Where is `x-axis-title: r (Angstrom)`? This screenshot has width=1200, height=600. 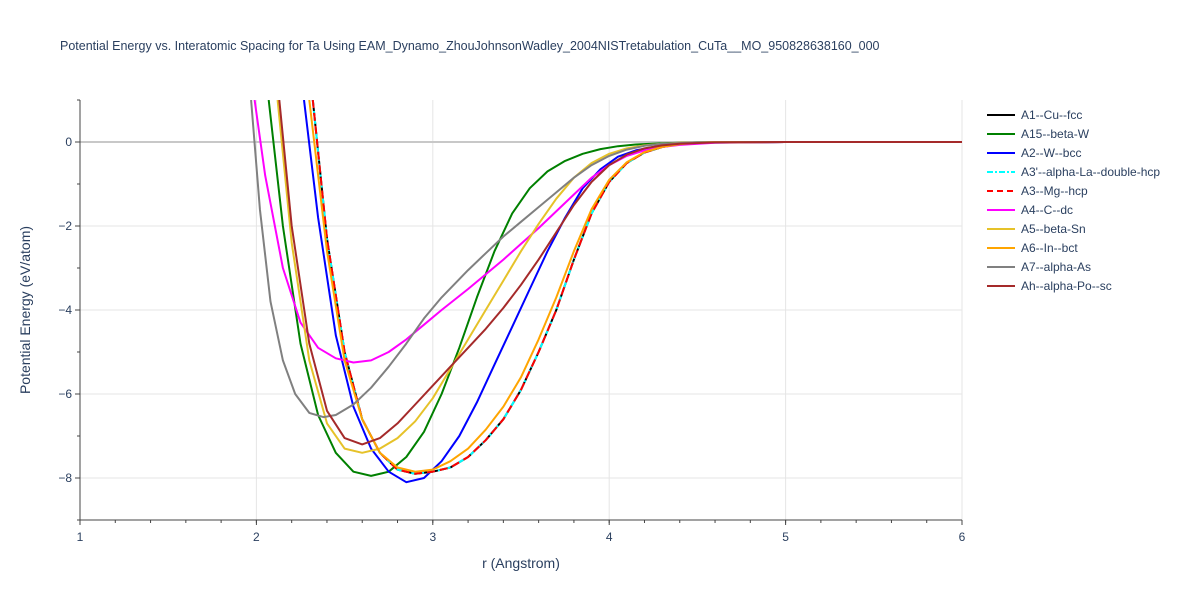 x-axis-title: r (Angstrom) is located at coordinates (521, 563).